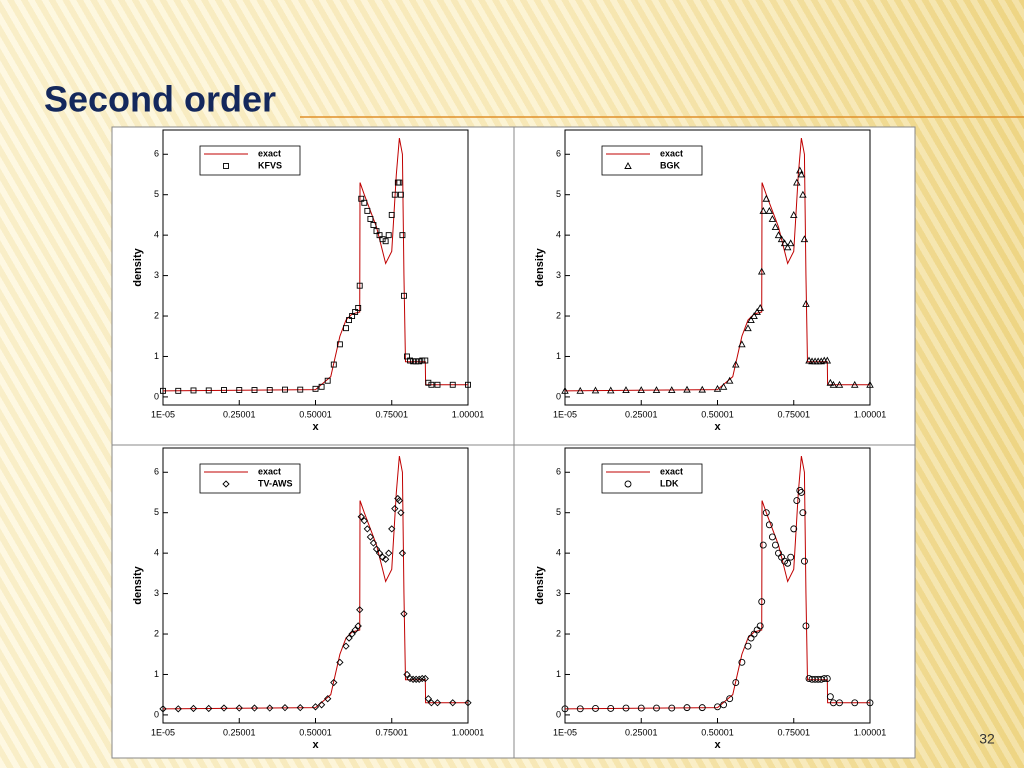 The image size is (1024, 768). Describe the element at coordinates (671, 471) in the screenshot. I see `legend-label: exact` at that location.